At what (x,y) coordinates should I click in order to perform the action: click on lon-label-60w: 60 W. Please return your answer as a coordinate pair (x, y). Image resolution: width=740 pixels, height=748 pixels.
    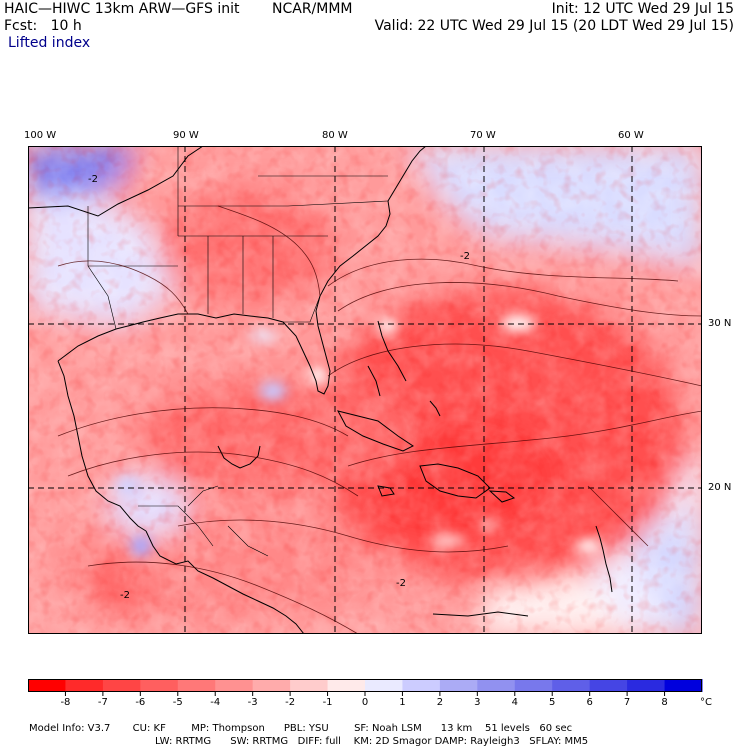
    Looking at the image, I should click on (631, 135).